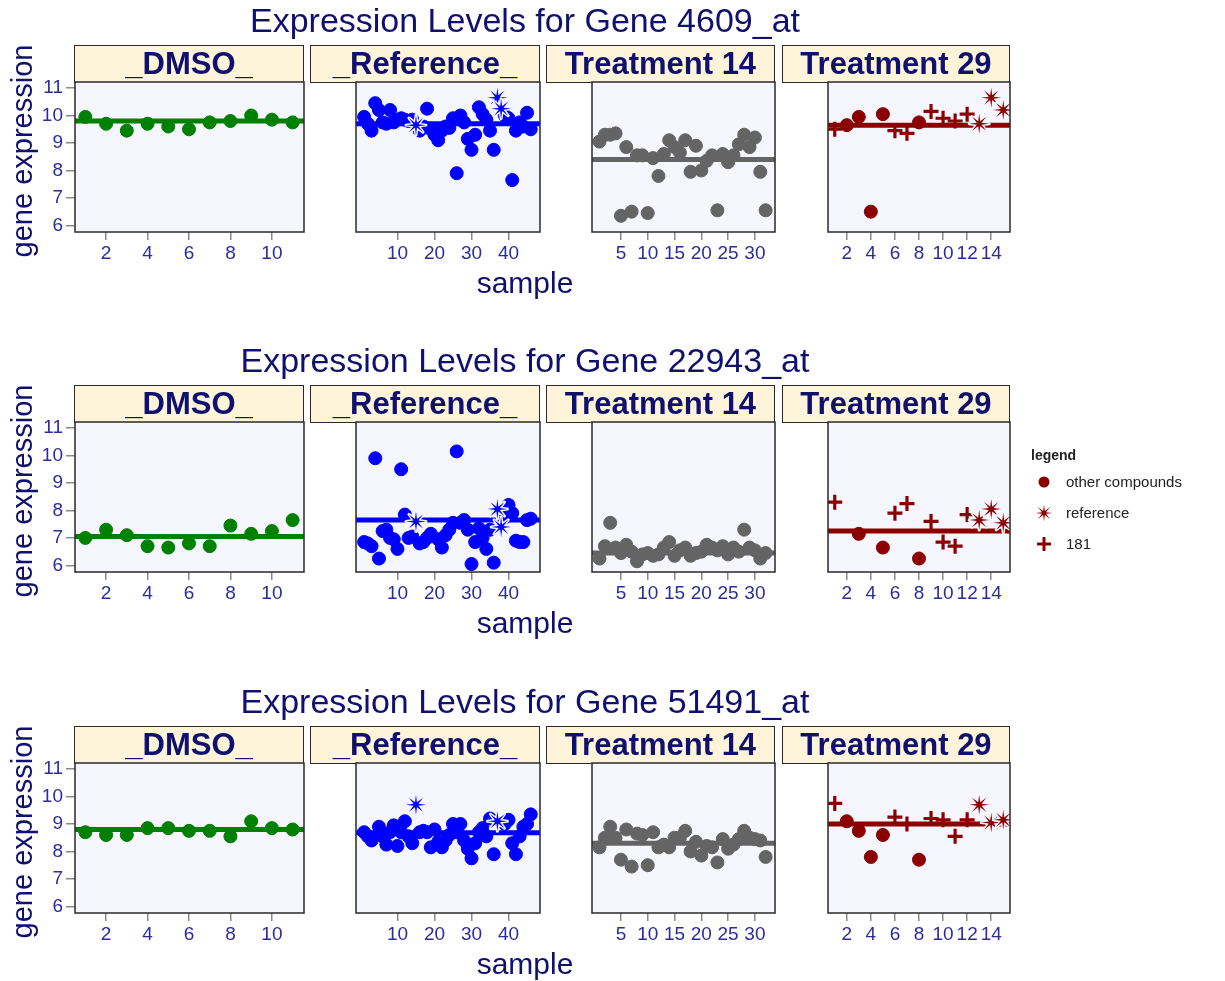  I want to click on legend-label: other compounds, so click(1124, 481).